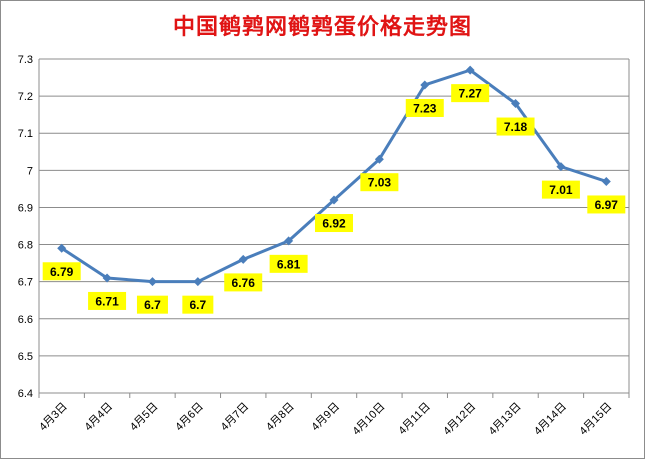 Image resolution: width=645 pixels, height=459 pixels. I want to click on x-tick-label: 4月15日, so click(595, 419).